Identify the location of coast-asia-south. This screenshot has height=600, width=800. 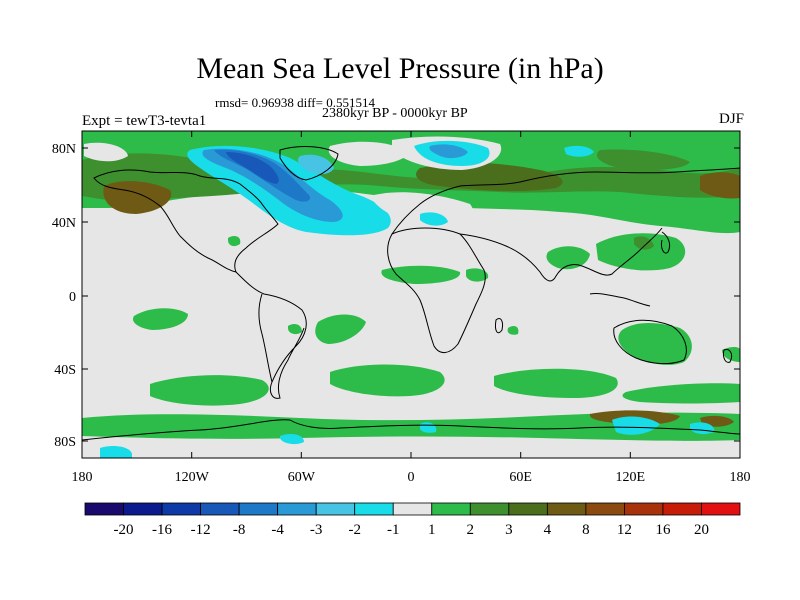
(561, 254).